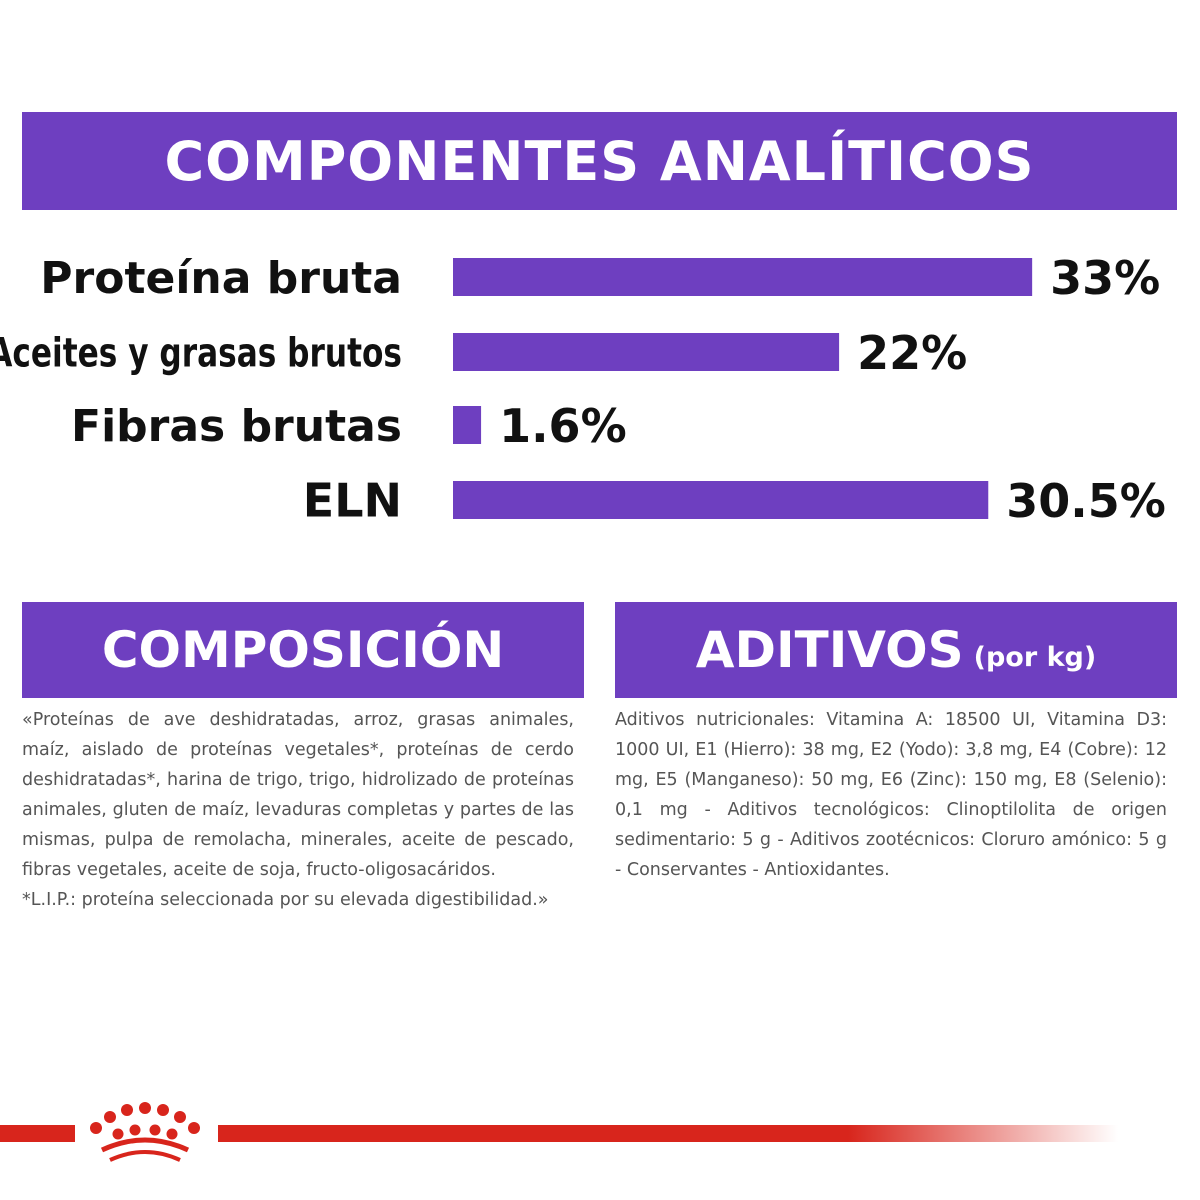 This screenshot has width=1200, height=1200. Describe the element at coordinates (1086, 501) in the screenshot. I see `bar-value-label: 30.5%` at that location.